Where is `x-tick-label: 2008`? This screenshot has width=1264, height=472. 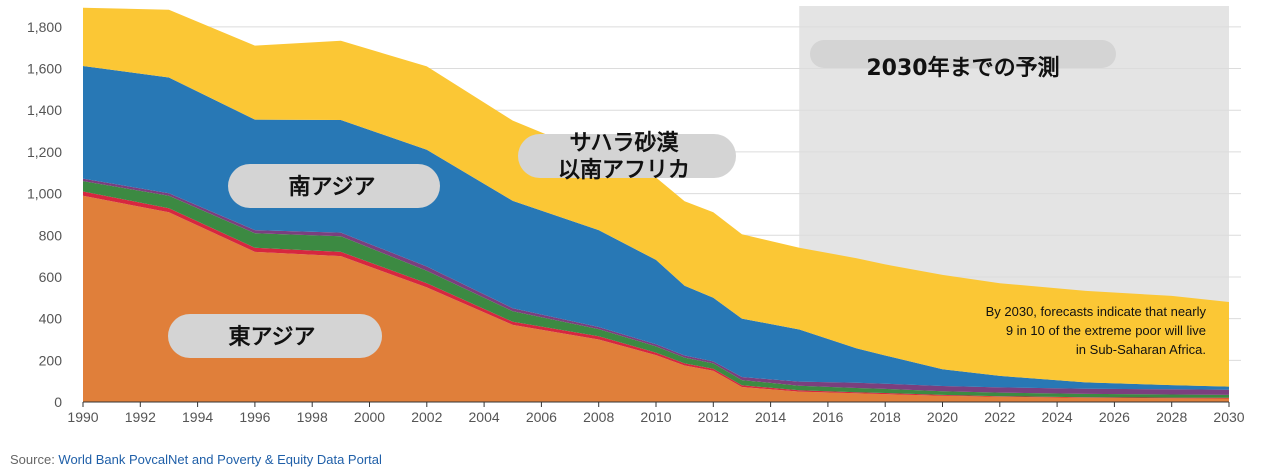 x-tick-label: 2008 is located at coordinates (598, 417).